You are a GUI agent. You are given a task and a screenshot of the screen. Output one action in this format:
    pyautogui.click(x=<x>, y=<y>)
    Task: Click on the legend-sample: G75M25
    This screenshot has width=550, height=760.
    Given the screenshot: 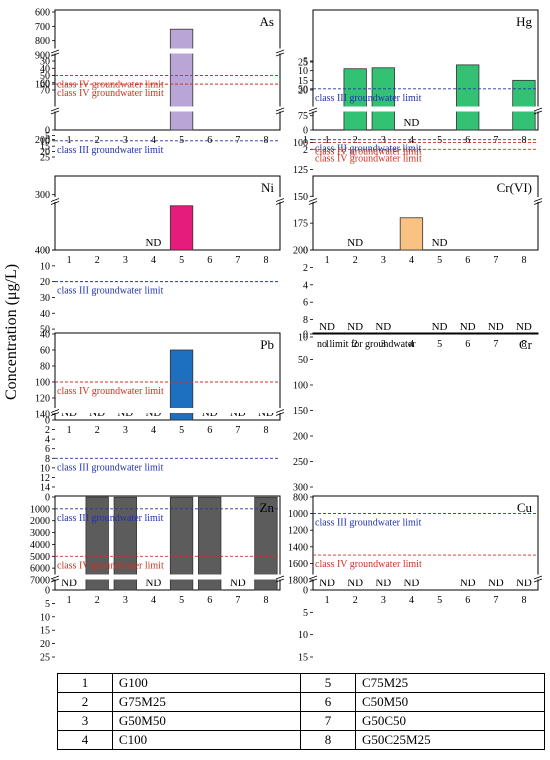 What is the action you would take?
    pyautogui.click(x=206, y=702)
    